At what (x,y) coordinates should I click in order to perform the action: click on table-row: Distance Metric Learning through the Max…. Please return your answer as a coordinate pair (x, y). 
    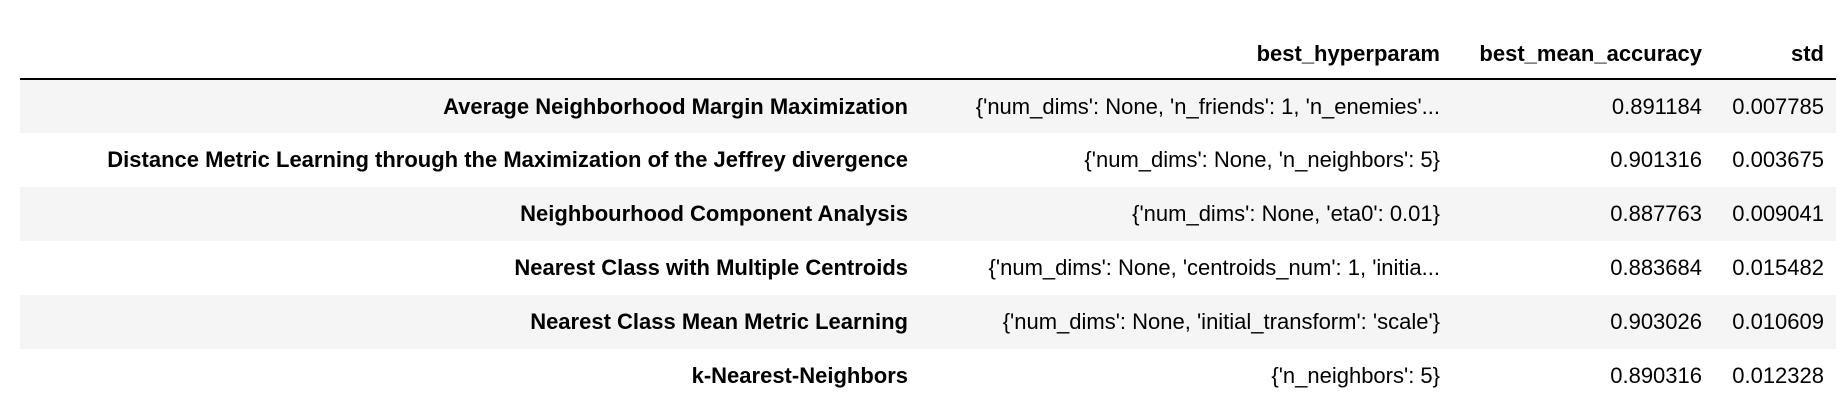
    Looking at the image, I should click on (928, 160).